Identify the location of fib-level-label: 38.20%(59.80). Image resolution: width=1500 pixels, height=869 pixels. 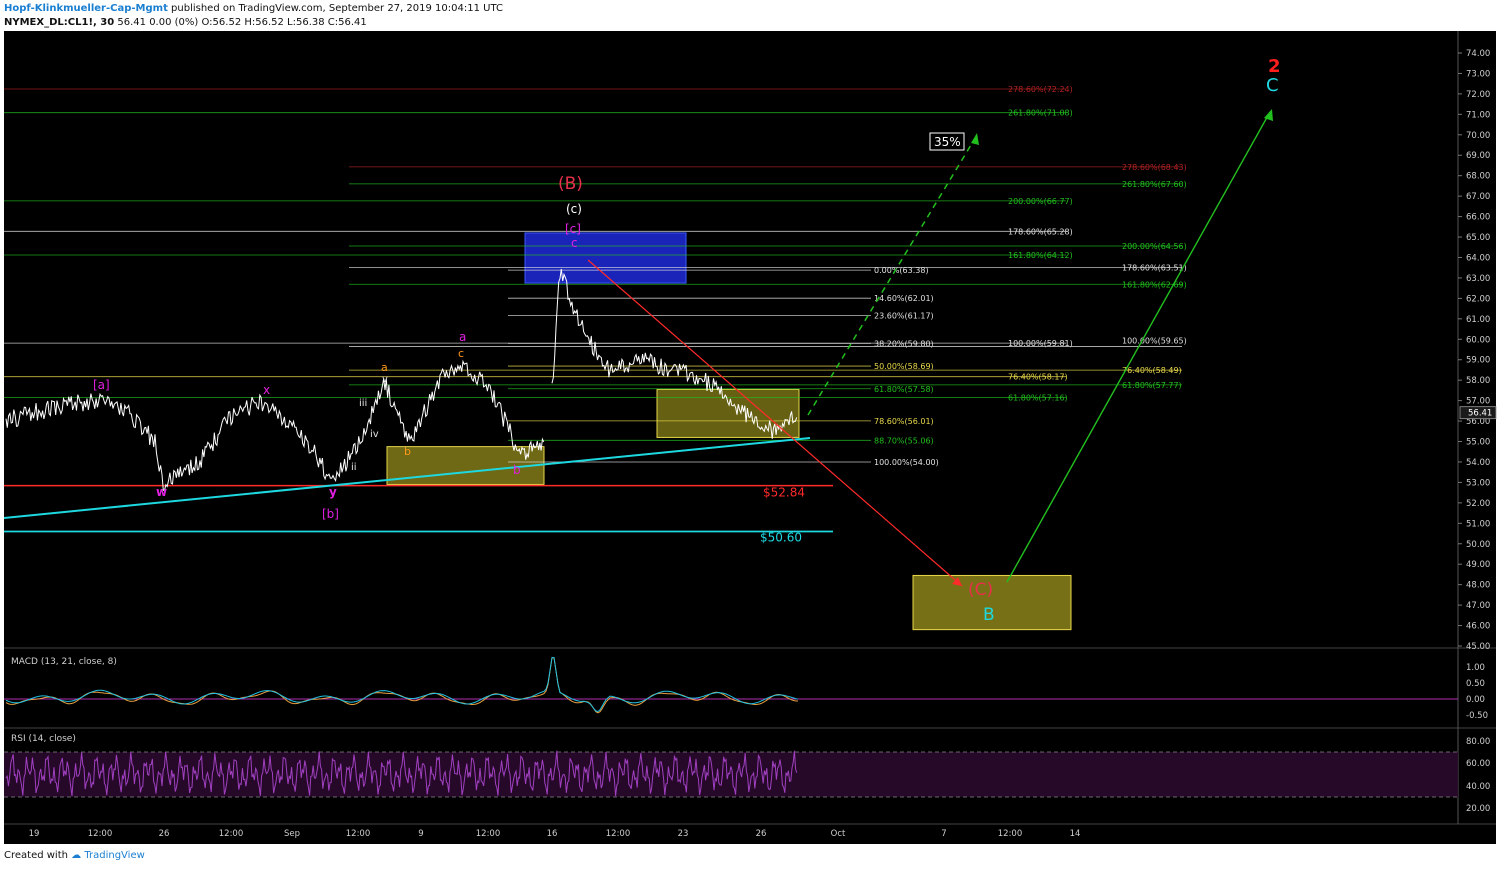
(904, 343).